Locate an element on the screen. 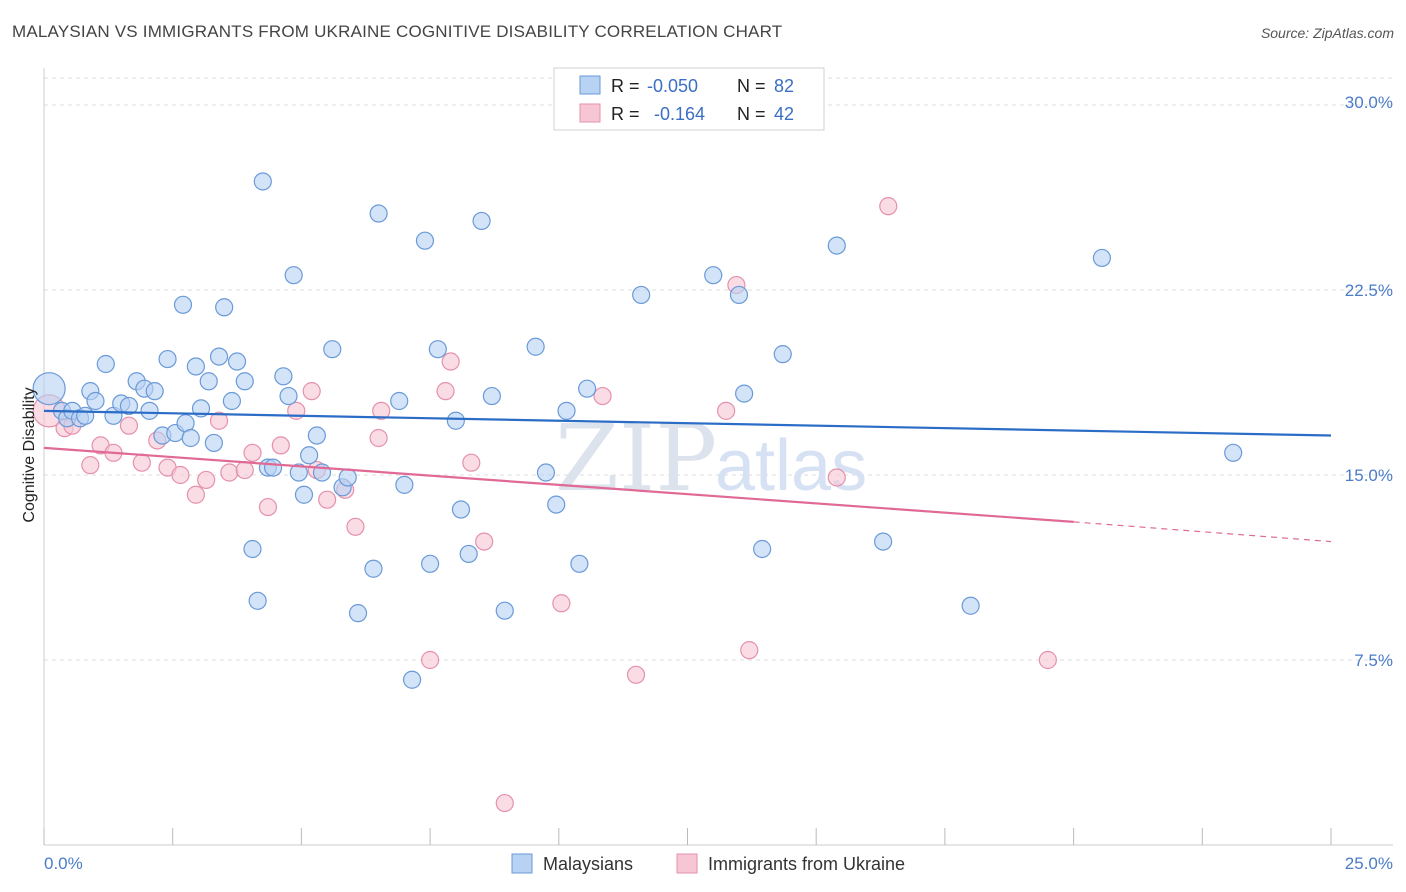  legend-swatch-pink is located at coordinates (590, 113).